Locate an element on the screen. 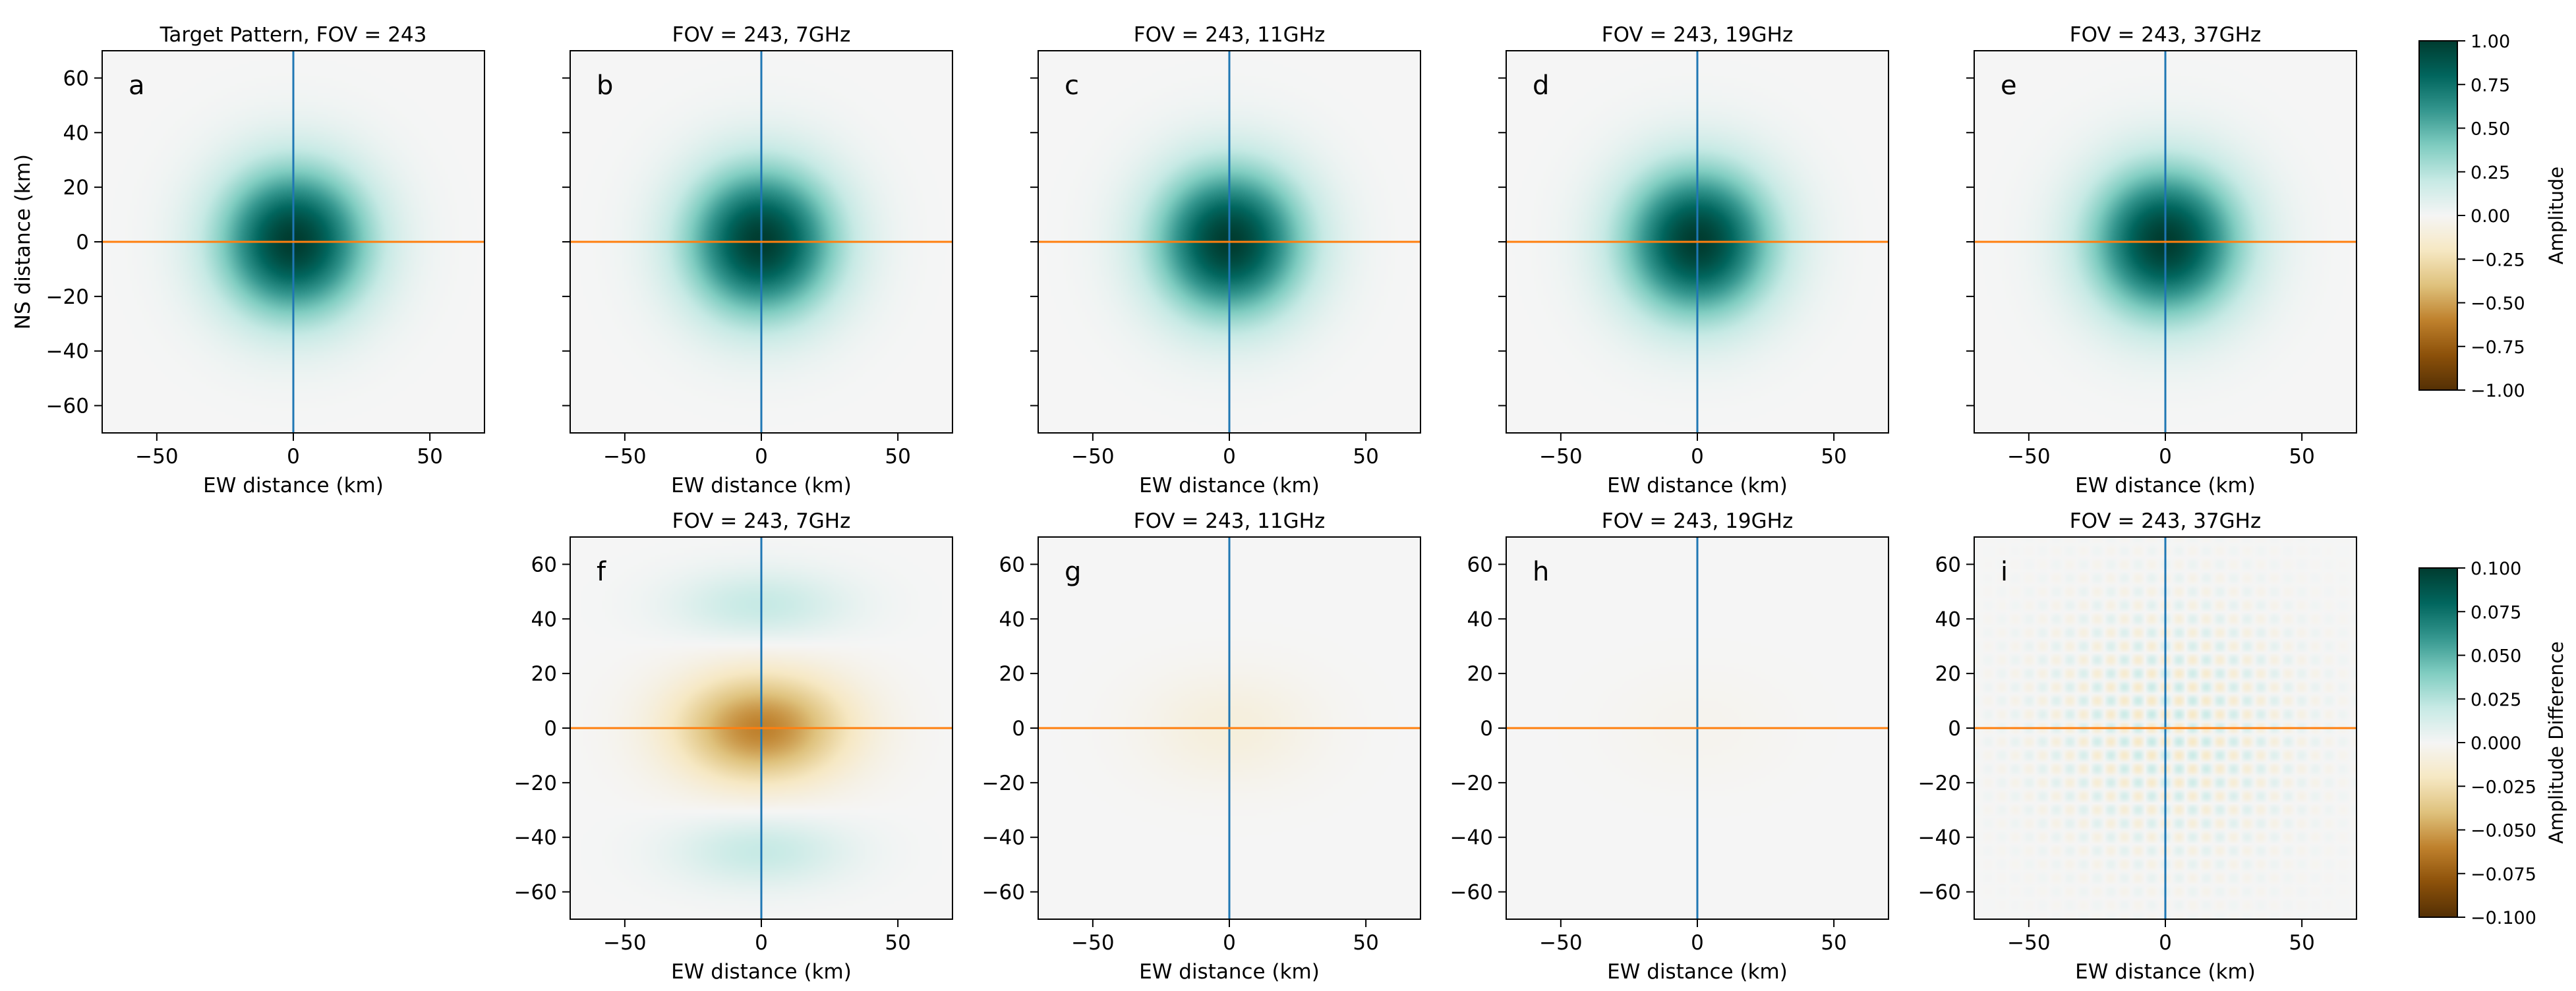 Image resolution: width=2576 pixels, height=991 pixels. colorbar-tick-label: 0.075 is located at coordinates (2496, 612).